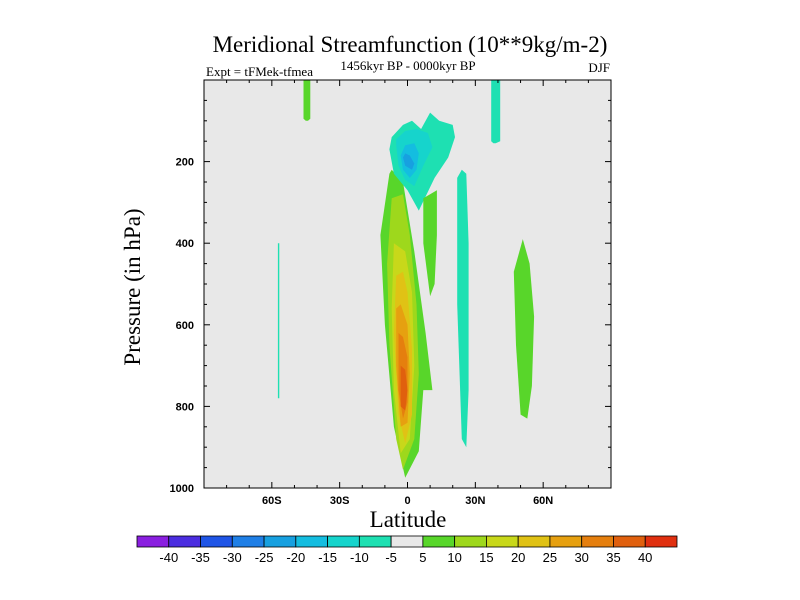  What do you see at coordinates (327, 557) in the screenshot?
I see `colorbar-label: -15` at bounding box center [327, 557].